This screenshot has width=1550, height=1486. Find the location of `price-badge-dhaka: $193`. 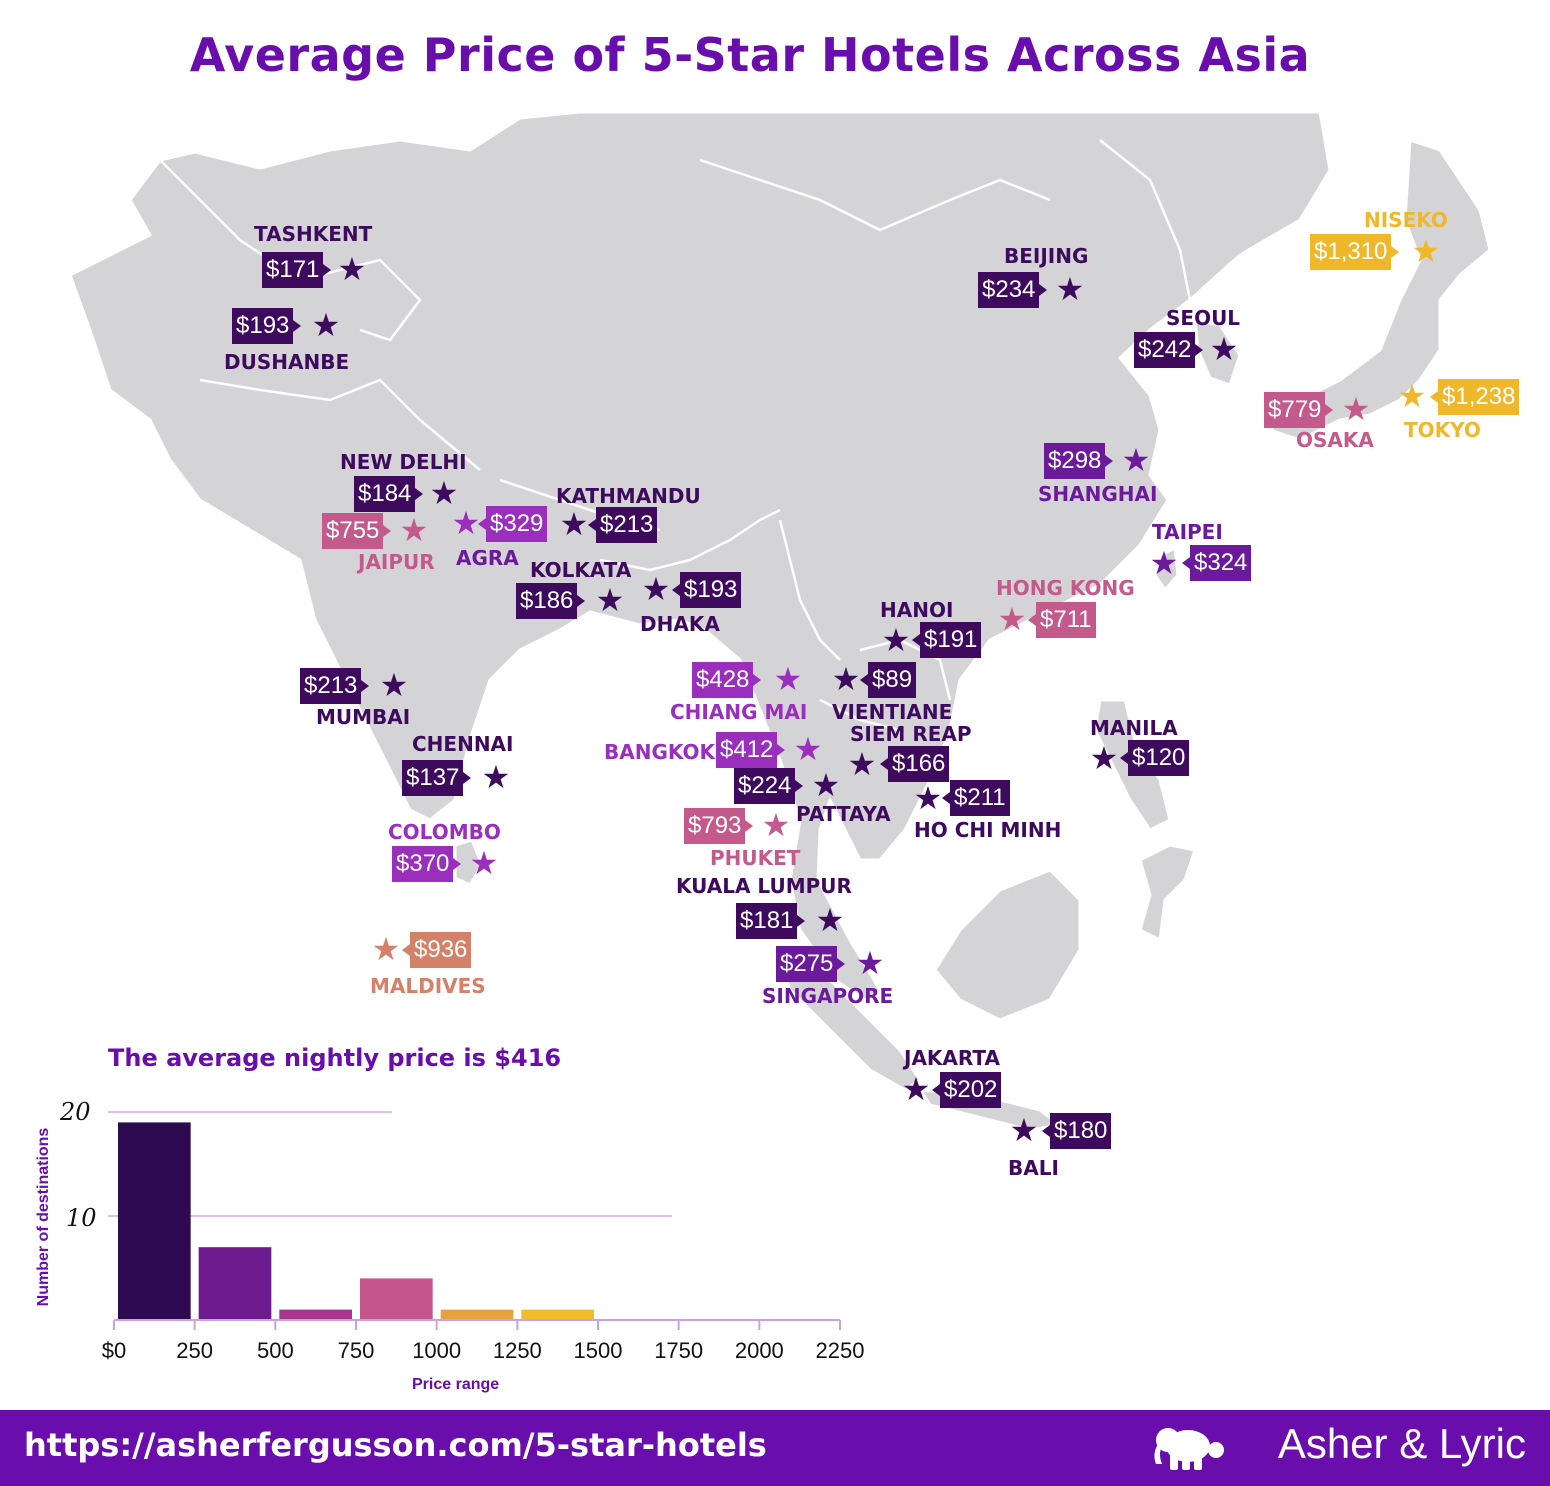

price-badge-dhaka: $193 is located at coordinates (706, 590).